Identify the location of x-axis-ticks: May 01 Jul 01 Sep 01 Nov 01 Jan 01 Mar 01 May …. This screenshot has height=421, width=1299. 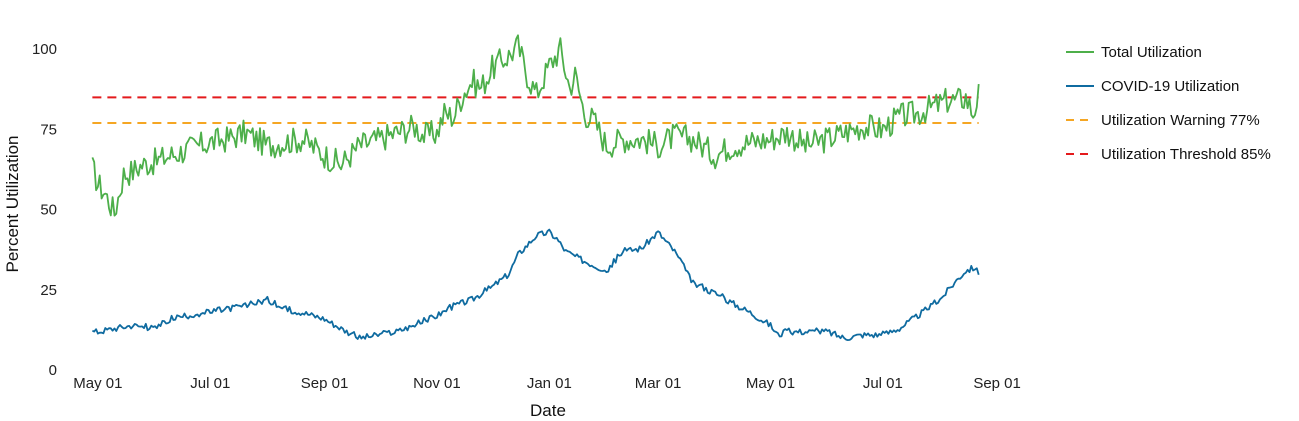
(547, 383).